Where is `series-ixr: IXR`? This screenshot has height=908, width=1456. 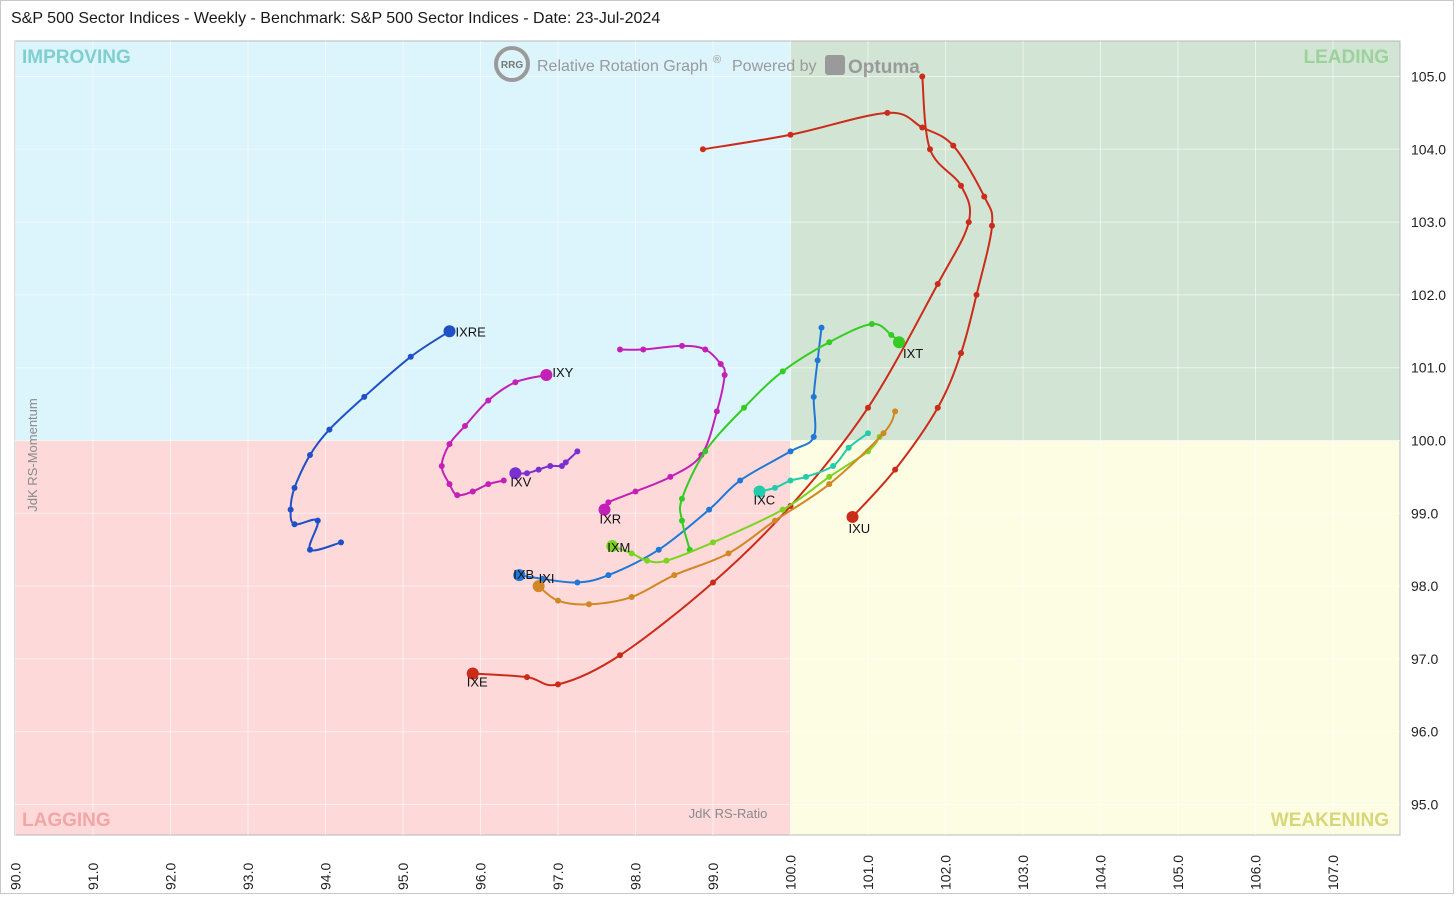
series-ixr: IXR is located at coordinates (663, 434).